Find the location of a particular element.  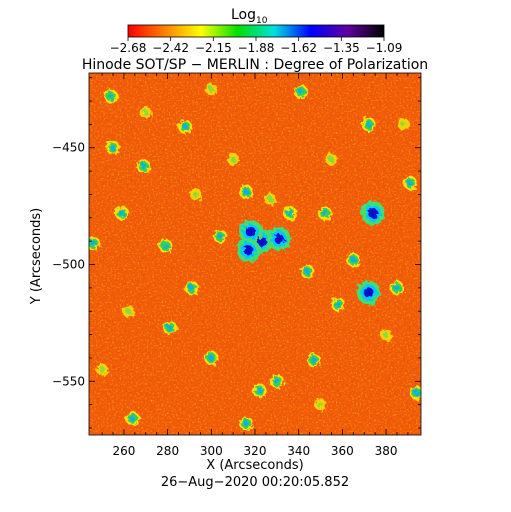

x-tick-label: 360 is located at coordinates (342, 451).